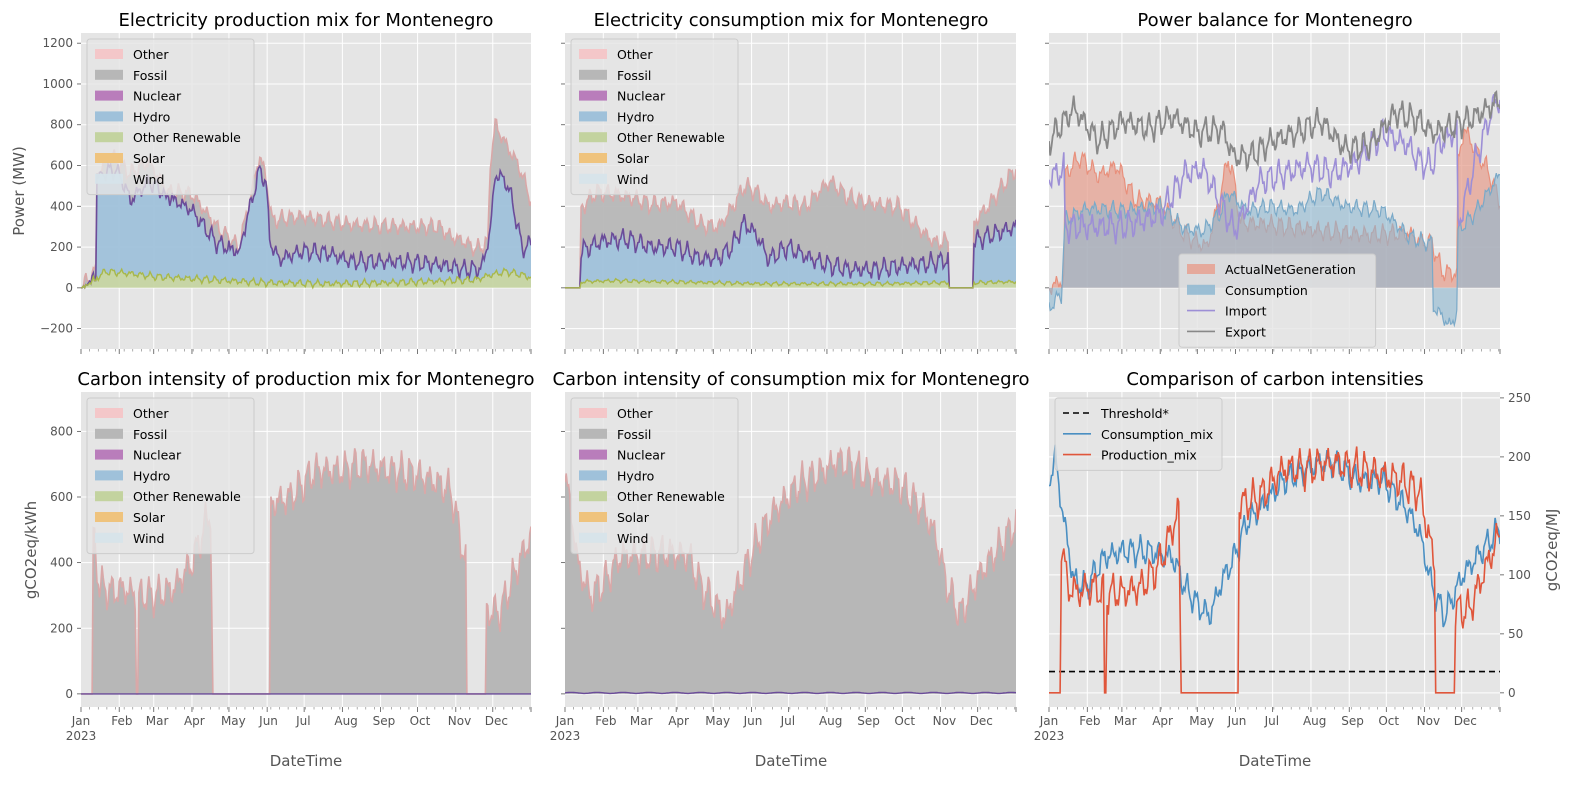 This screenshot has height=790, width=1589. Describe the element at coordinates (790, 283) in the screenshot. I see `renewable-area` at that location.